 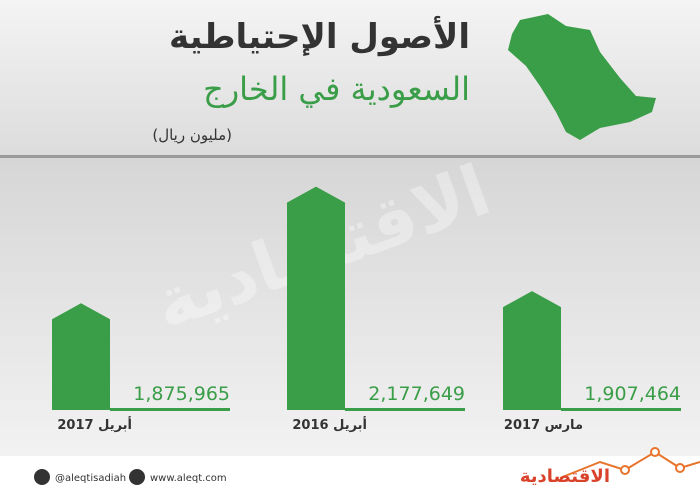 I want to click on x-tick-label: مارس 2017, so click(x=543, y=425).